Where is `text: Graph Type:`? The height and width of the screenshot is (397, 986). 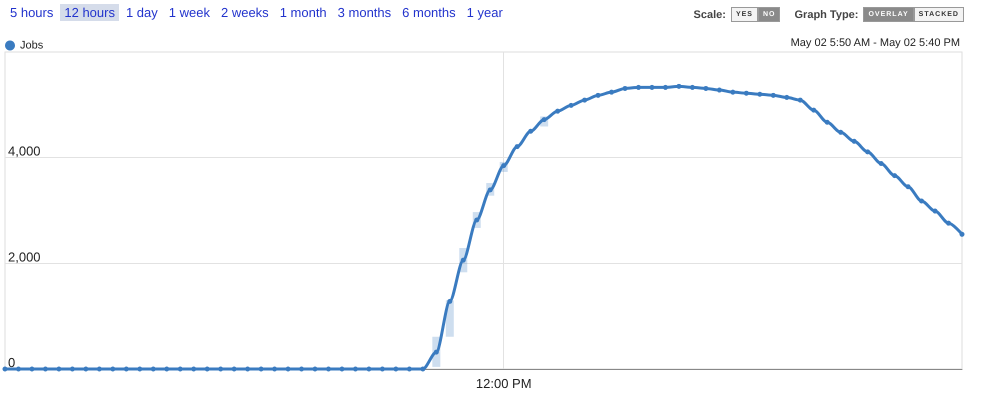 text: Graph Type: is located at coordinates (826, 14).